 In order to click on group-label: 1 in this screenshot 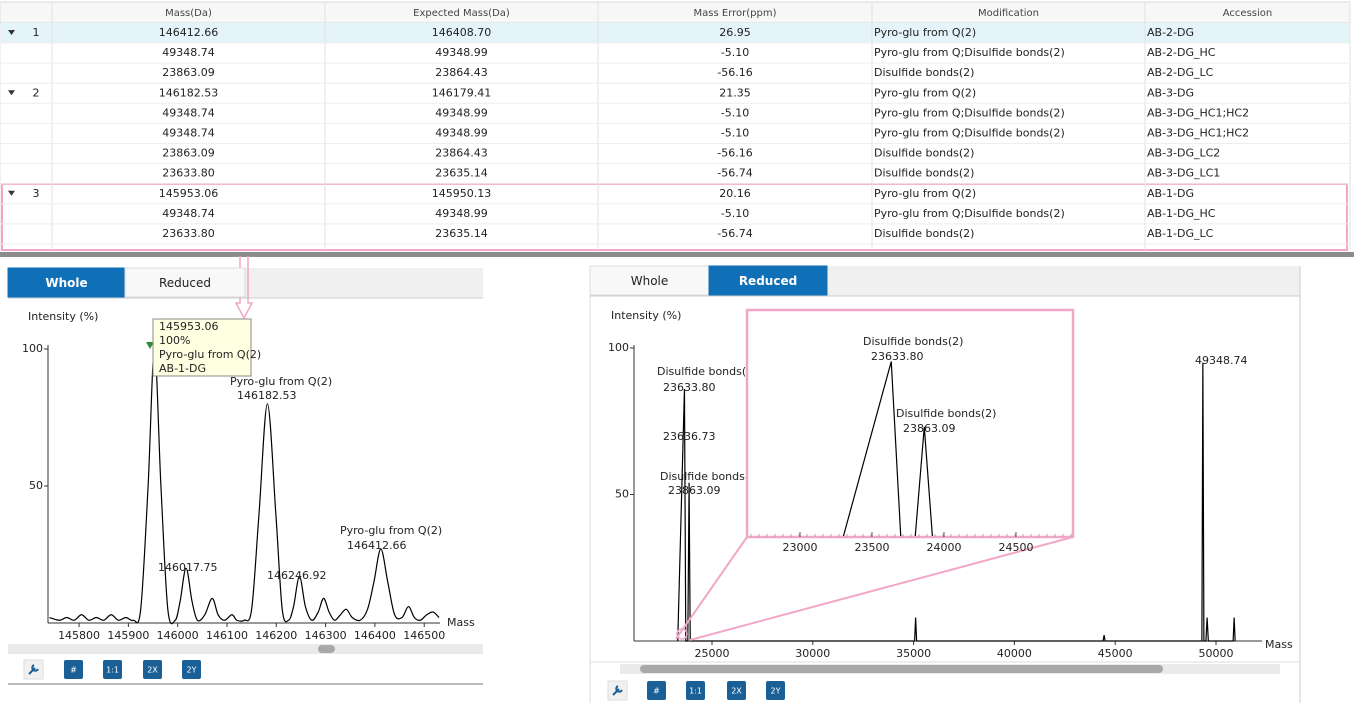, I will do `click(36, 32)`.